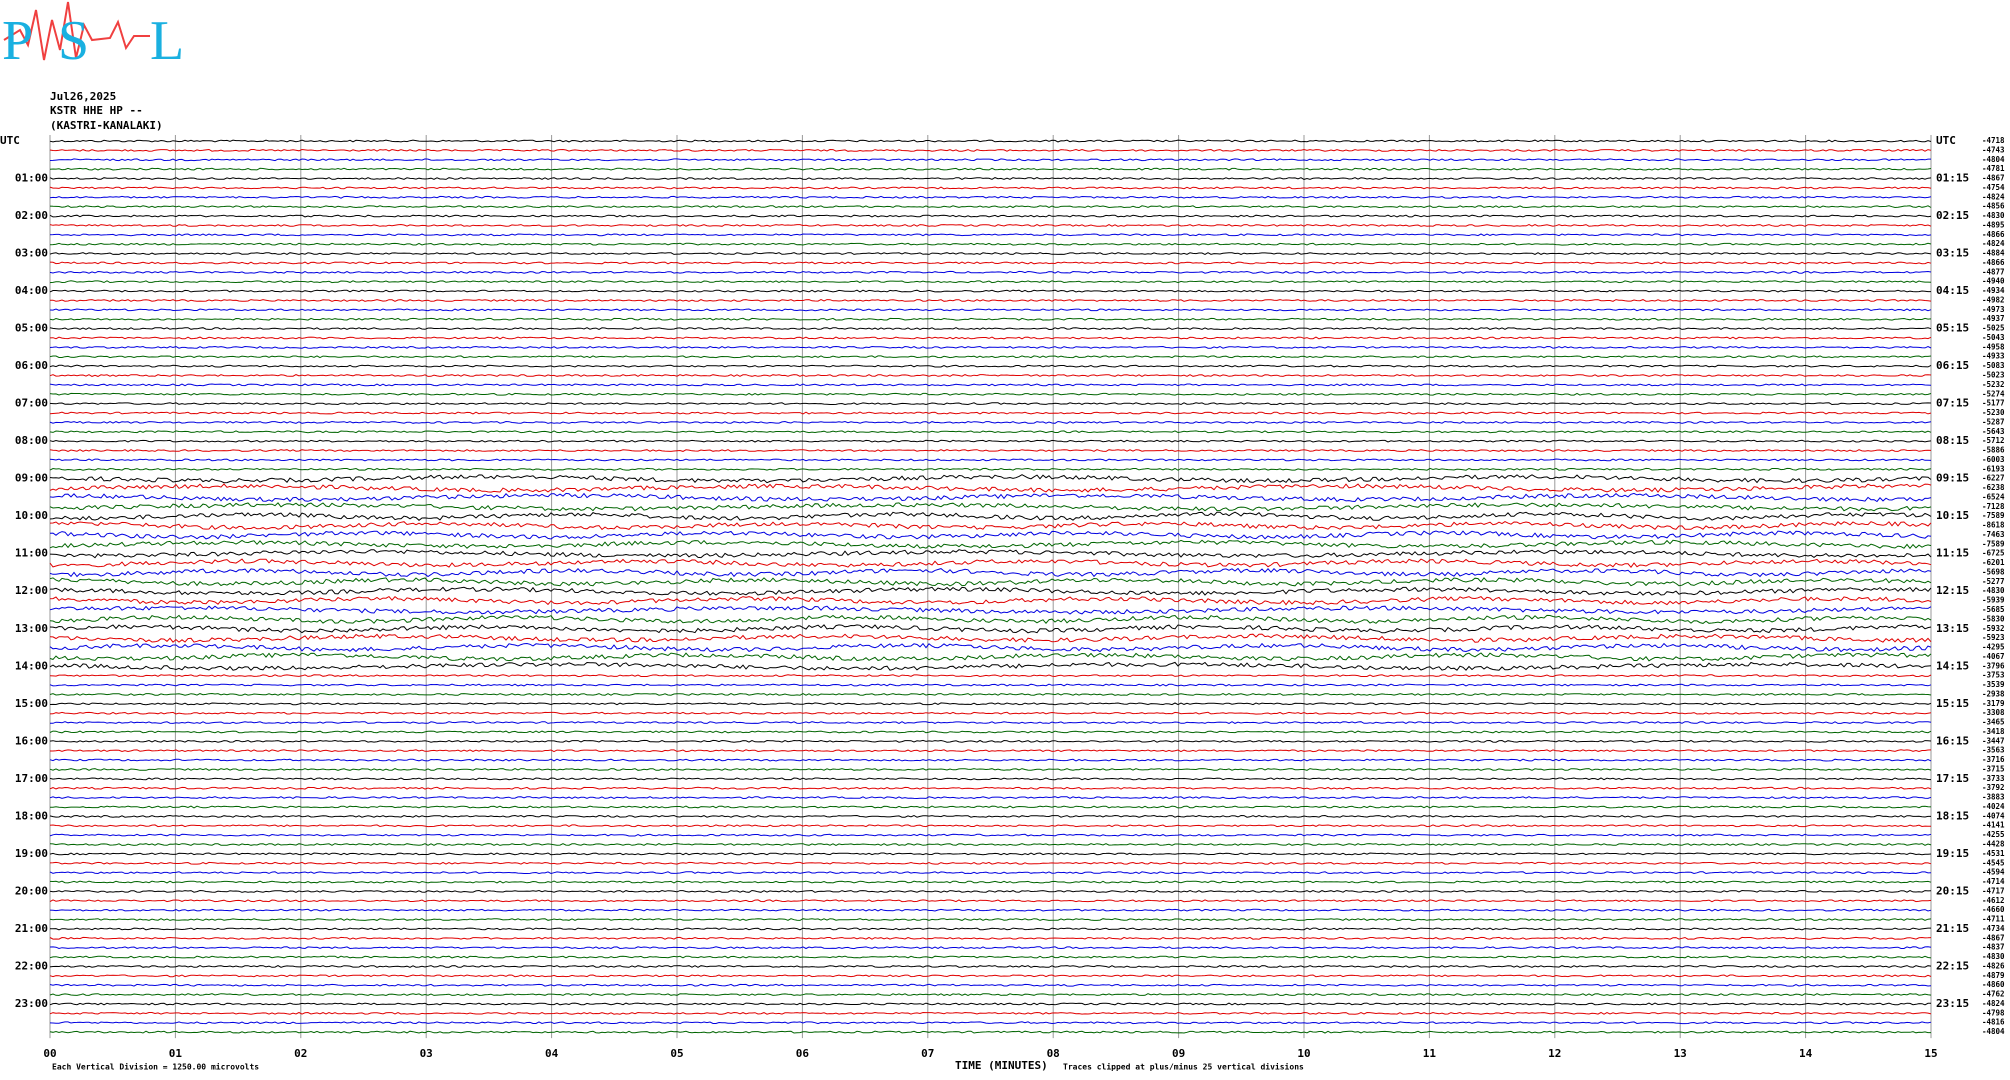 The width and height of the screenshot is (2010, 1080). I want to click on trace-offset: -4531, so click(1993, 853).